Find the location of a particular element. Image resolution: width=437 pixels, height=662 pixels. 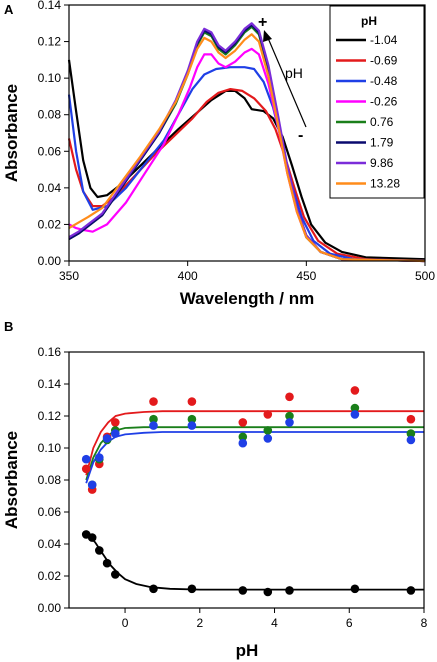

b-ytick-label: 0.04 is located at coordinates (50, 544).